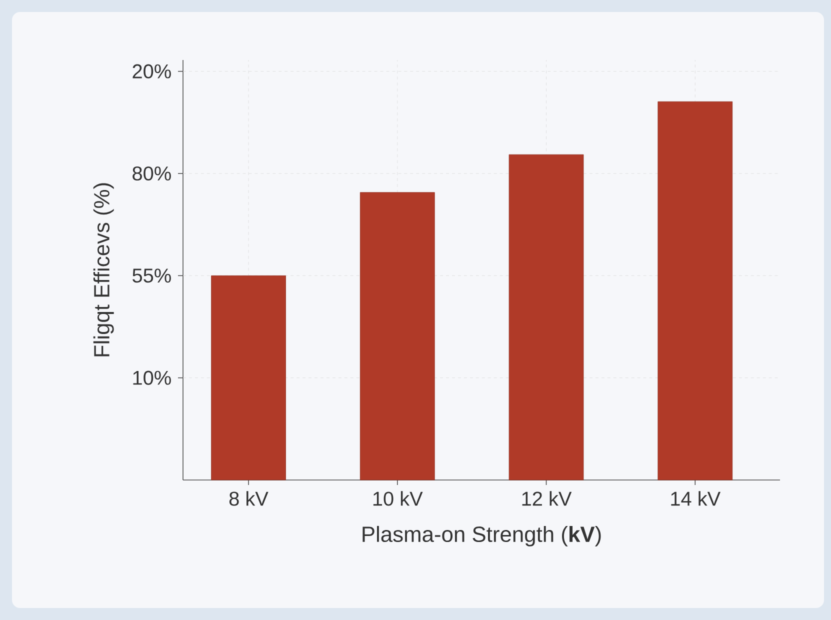 Image resolution: width=831 pixels, height=620 pixels. What do you see at coordinates (398, 498) in the screenshot?
I see `x-tick-label: 10 kV` at bounding box center [398, 498].